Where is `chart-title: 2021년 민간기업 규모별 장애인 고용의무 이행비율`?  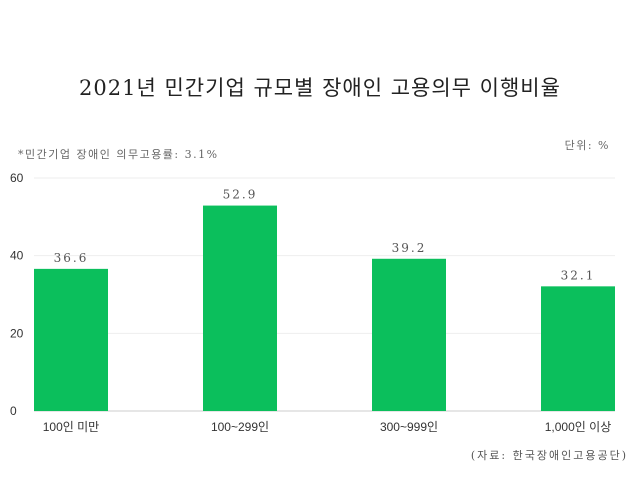
chart-title: 2021년 민간기업 규모별 장애인 고용의무 이행비율 is located at coordinates (320, 88).